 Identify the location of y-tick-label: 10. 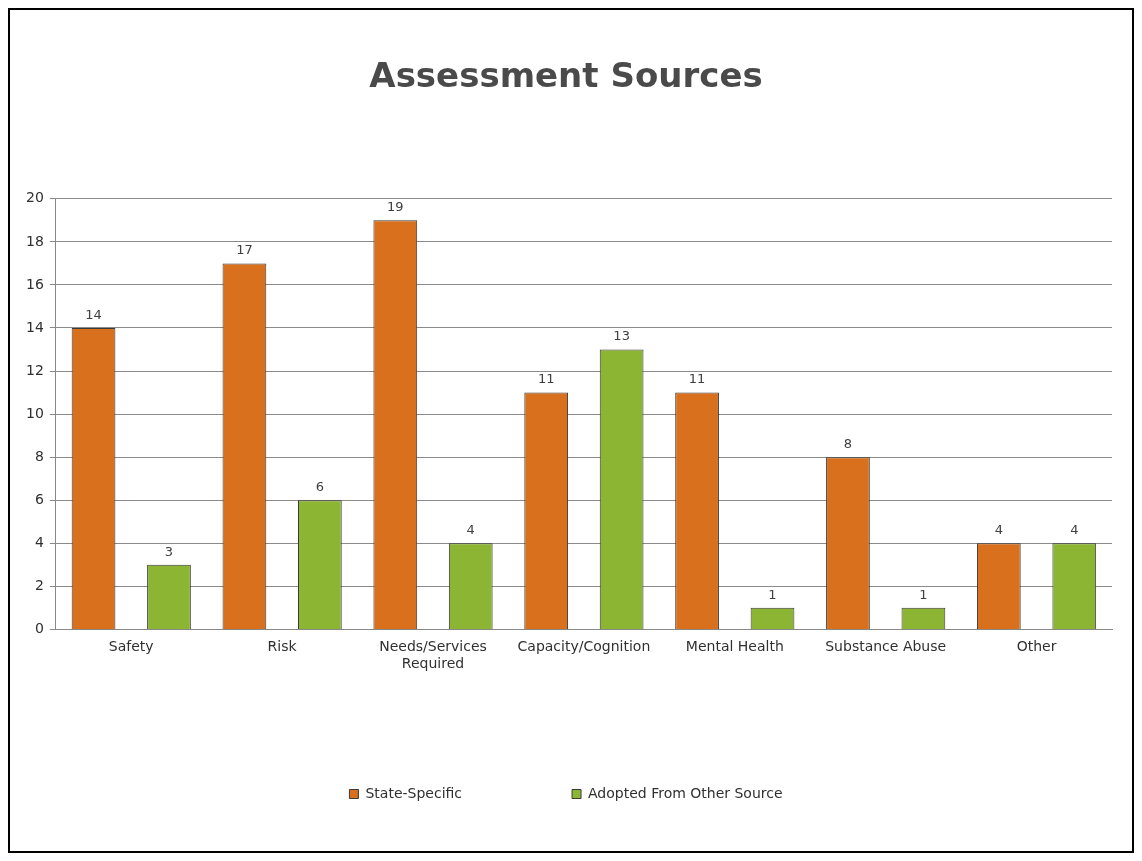
(34, 412).